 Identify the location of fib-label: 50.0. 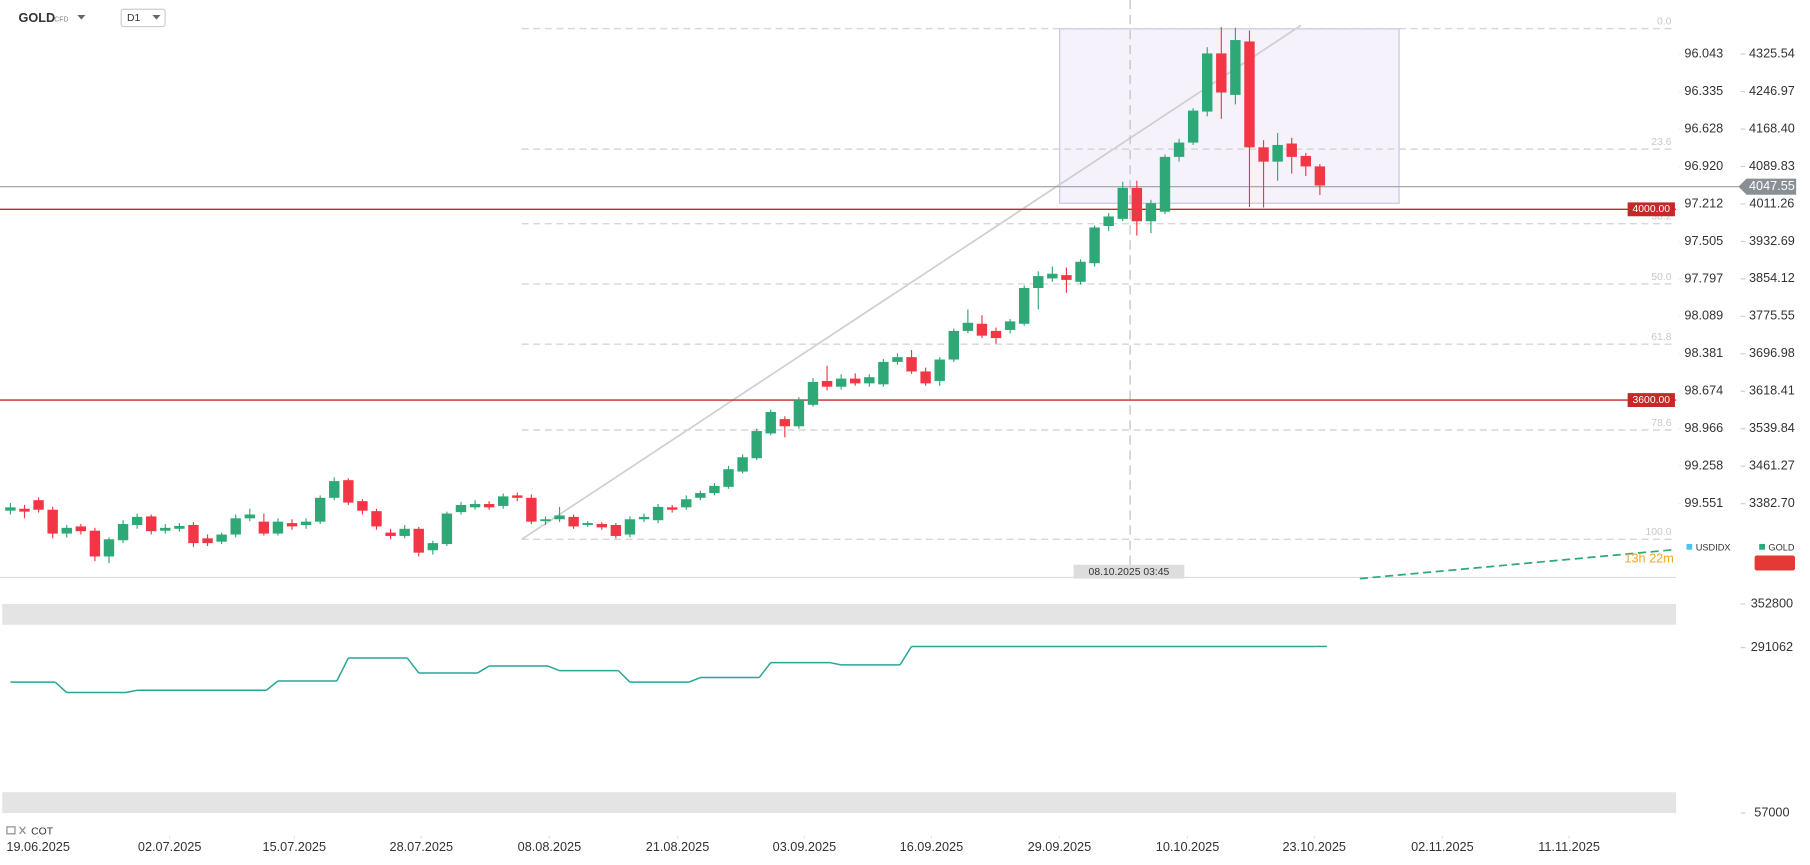
(1661, 277).